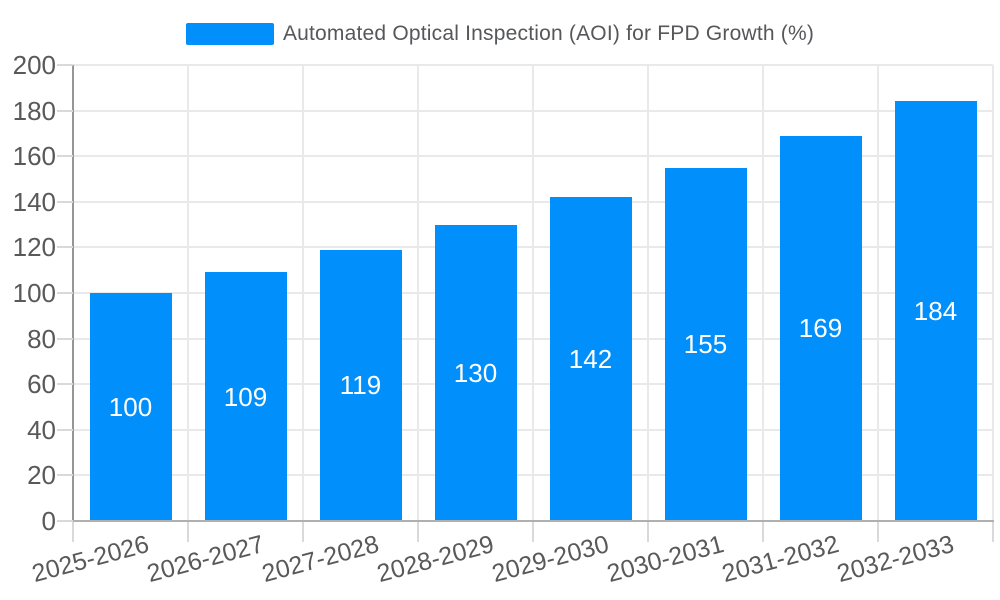 The height and width of the screenshot is (600, 1000). I want to click on bar: 119, so click(360, 385).